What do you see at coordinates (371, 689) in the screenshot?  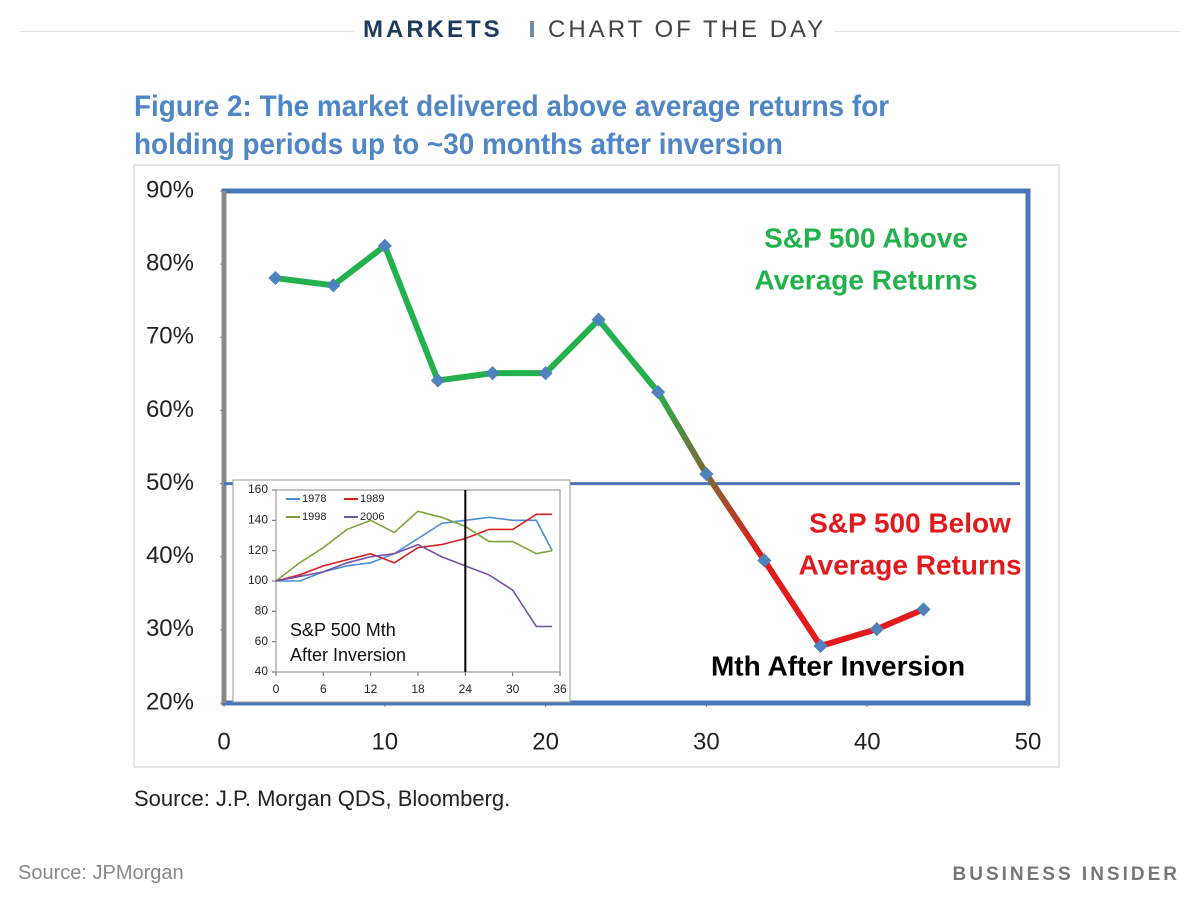 I see `x-tick-label: 12` at bounding box center [371, 689].